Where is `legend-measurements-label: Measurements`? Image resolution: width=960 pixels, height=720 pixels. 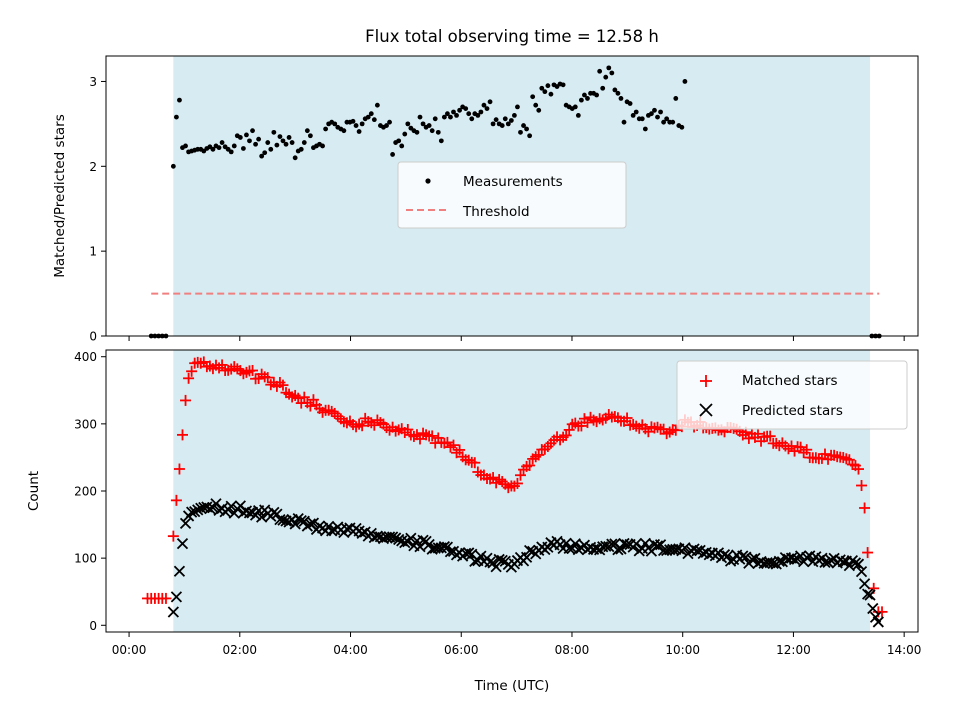
legend-measurements-label: Measurements is located at coordinates (513, 182).